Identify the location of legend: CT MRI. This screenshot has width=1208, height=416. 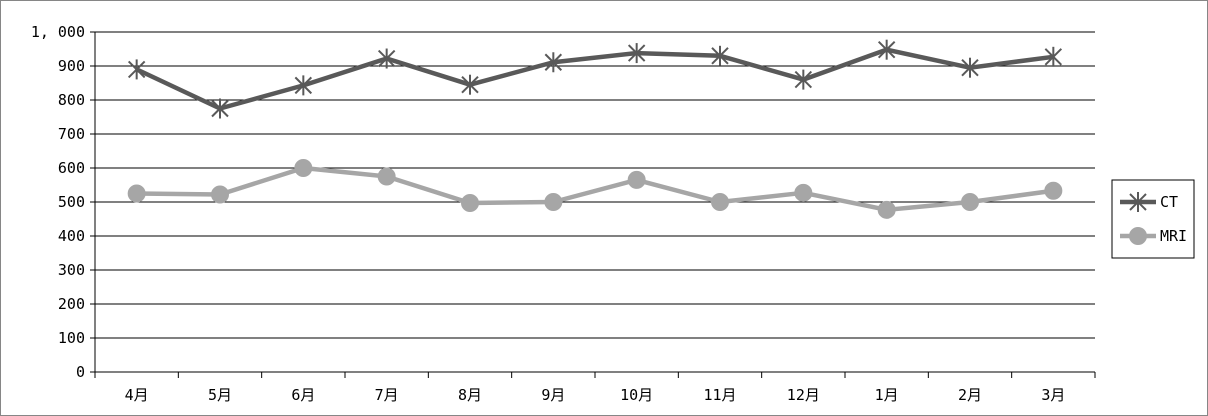
(1153, 219).